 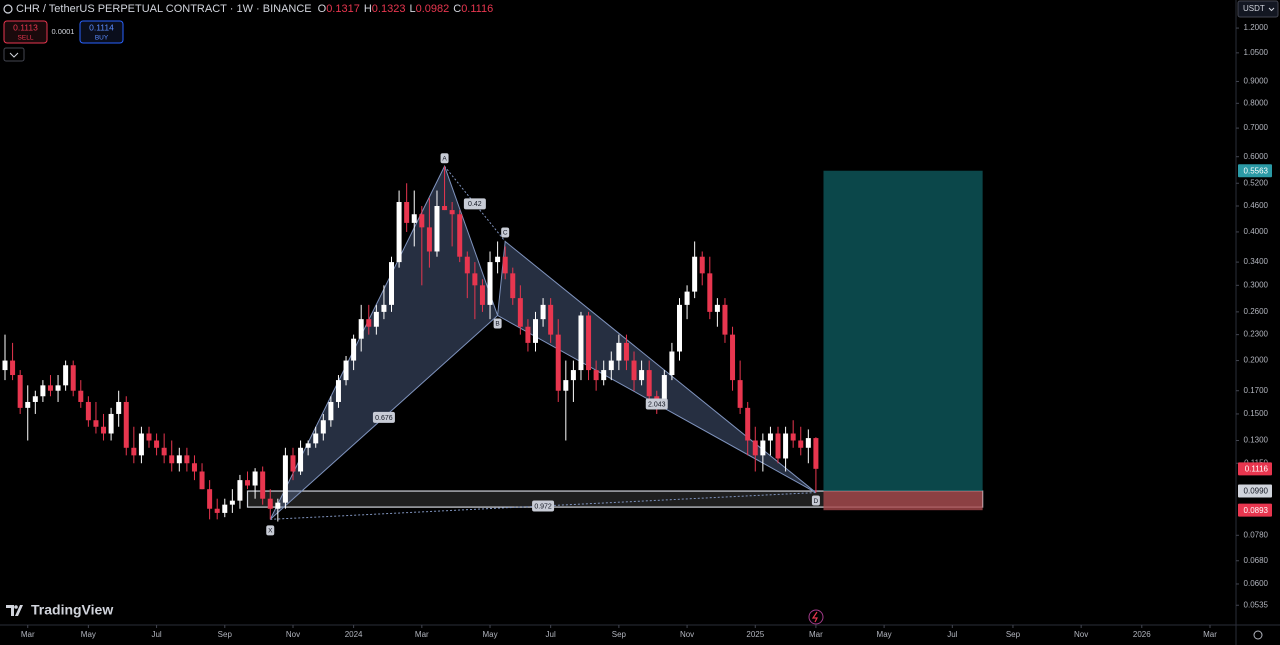 I want to click on buy-label: BUY, so click(x=102, y=38).